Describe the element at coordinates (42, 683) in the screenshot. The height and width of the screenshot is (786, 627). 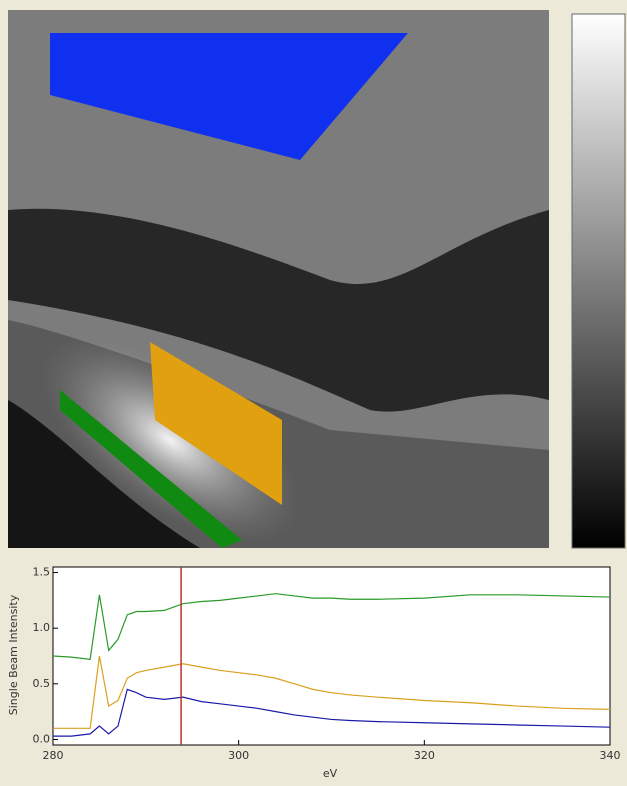
I see `y-tick-label: 0.5` at that location.